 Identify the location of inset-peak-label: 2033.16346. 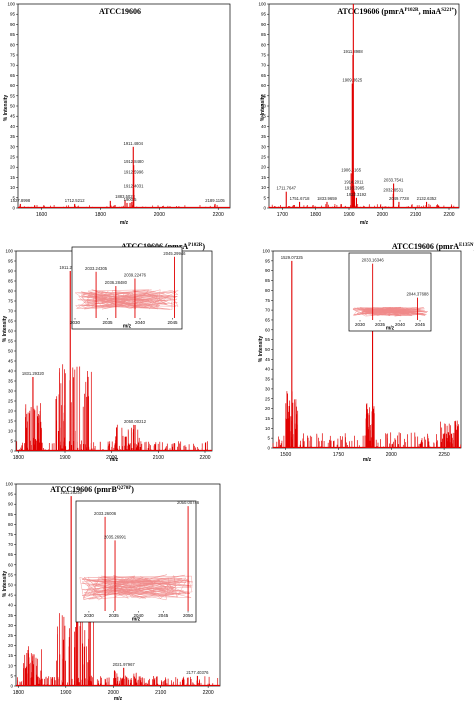
(373, 260).